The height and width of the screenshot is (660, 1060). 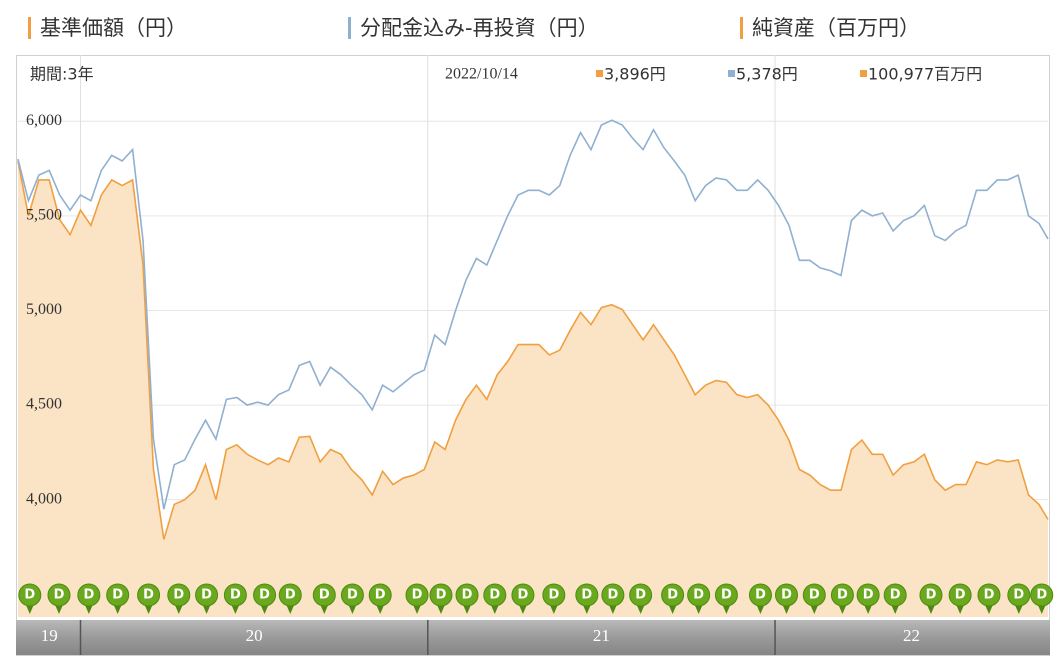 I want to click on legend-label: 基準価額（円）, so click(x=113, y=28).